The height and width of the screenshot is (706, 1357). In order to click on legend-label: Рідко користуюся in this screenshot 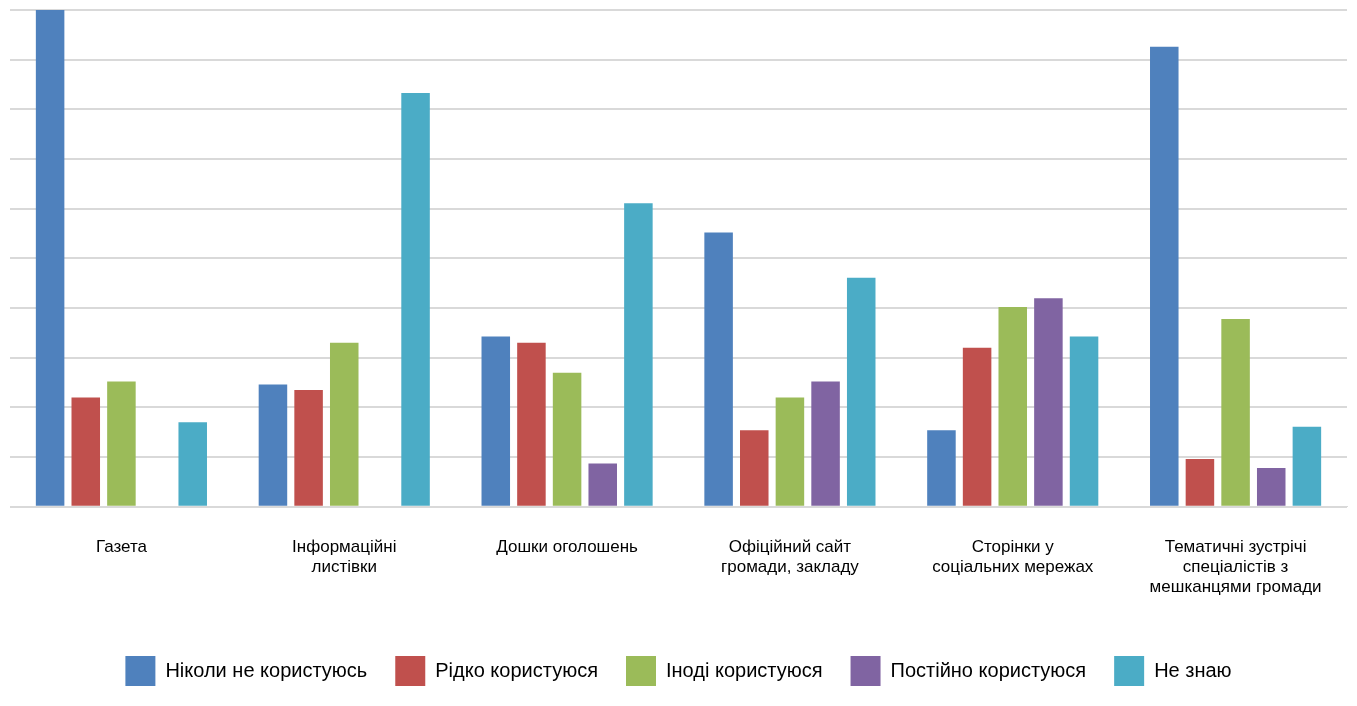, I will do `click(516, 669)`.